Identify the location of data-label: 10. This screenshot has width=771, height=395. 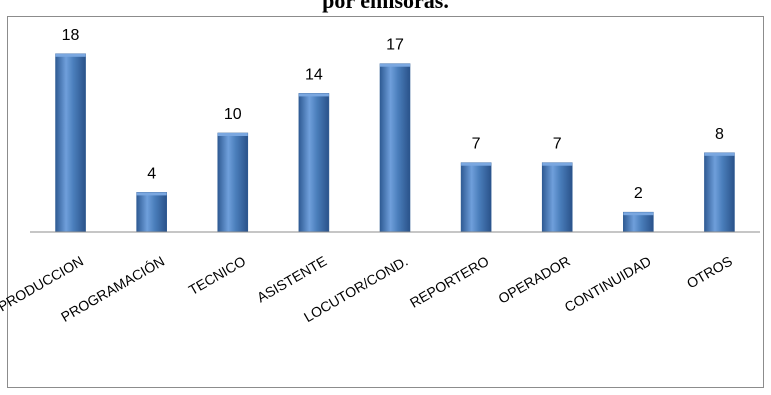
(233, 114).